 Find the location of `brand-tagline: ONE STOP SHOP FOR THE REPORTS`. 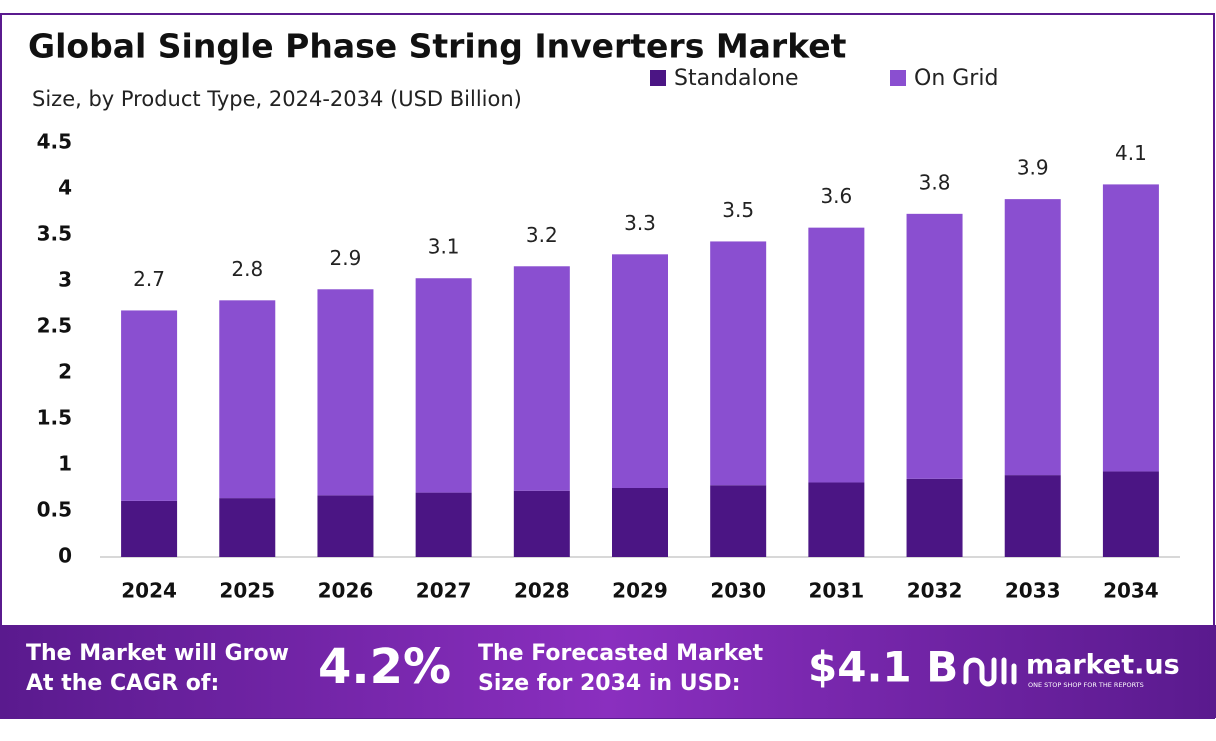

brand-tagline: ONE STOP SHOP FOR THE REPORTS is located at coordinates (1086, 685).